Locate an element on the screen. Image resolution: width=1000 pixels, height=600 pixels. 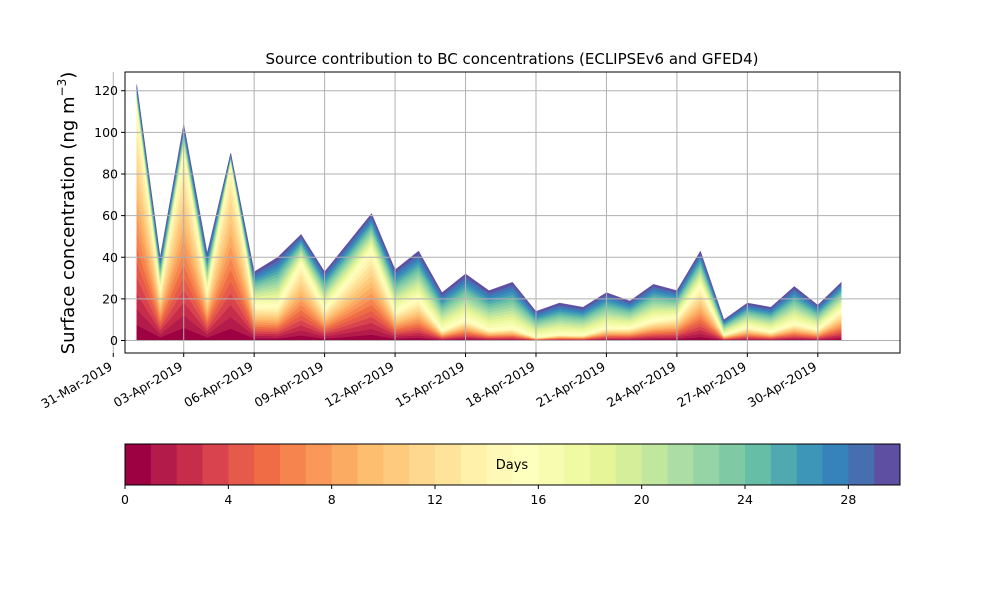
colorbar-tick-label: 0 is located at coordinates (125, 499).